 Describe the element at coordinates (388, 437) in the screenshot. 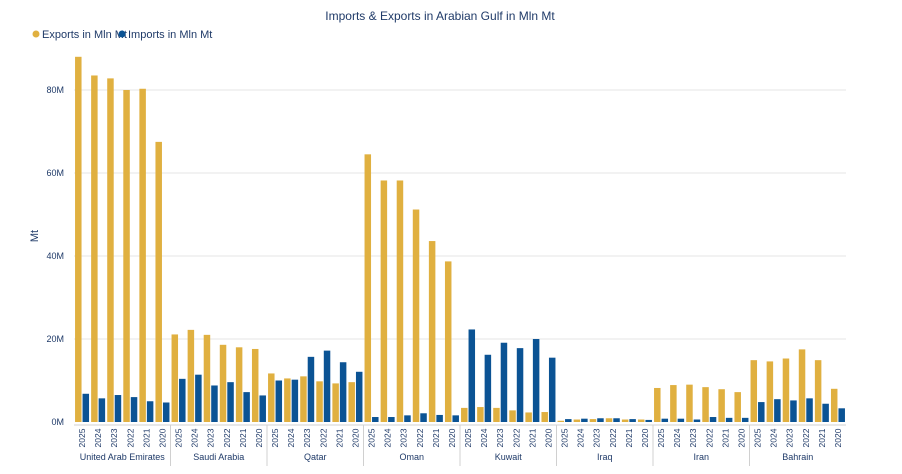

I see `x-tick-year: 2024` at that location.